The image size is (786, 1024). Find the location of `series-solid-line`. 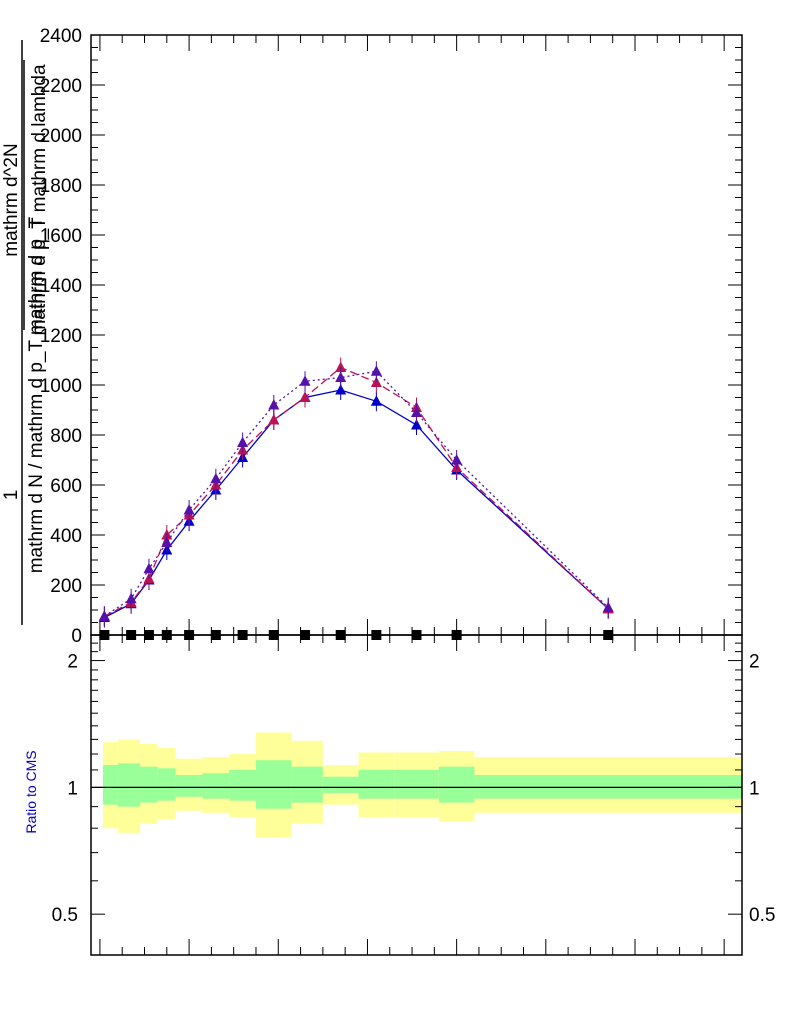

series-solid-line is located at coordinates (356, 504).